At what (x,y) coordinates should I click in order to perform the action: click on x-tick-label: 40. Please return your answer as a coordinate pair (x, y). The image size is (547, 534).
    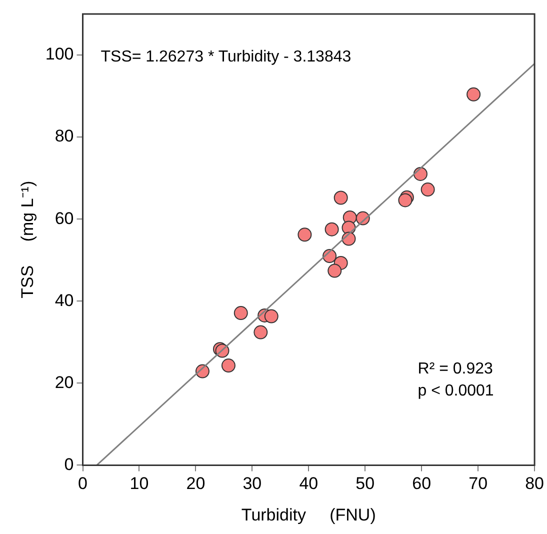
    Looking at the image, I should click on (308, 484).